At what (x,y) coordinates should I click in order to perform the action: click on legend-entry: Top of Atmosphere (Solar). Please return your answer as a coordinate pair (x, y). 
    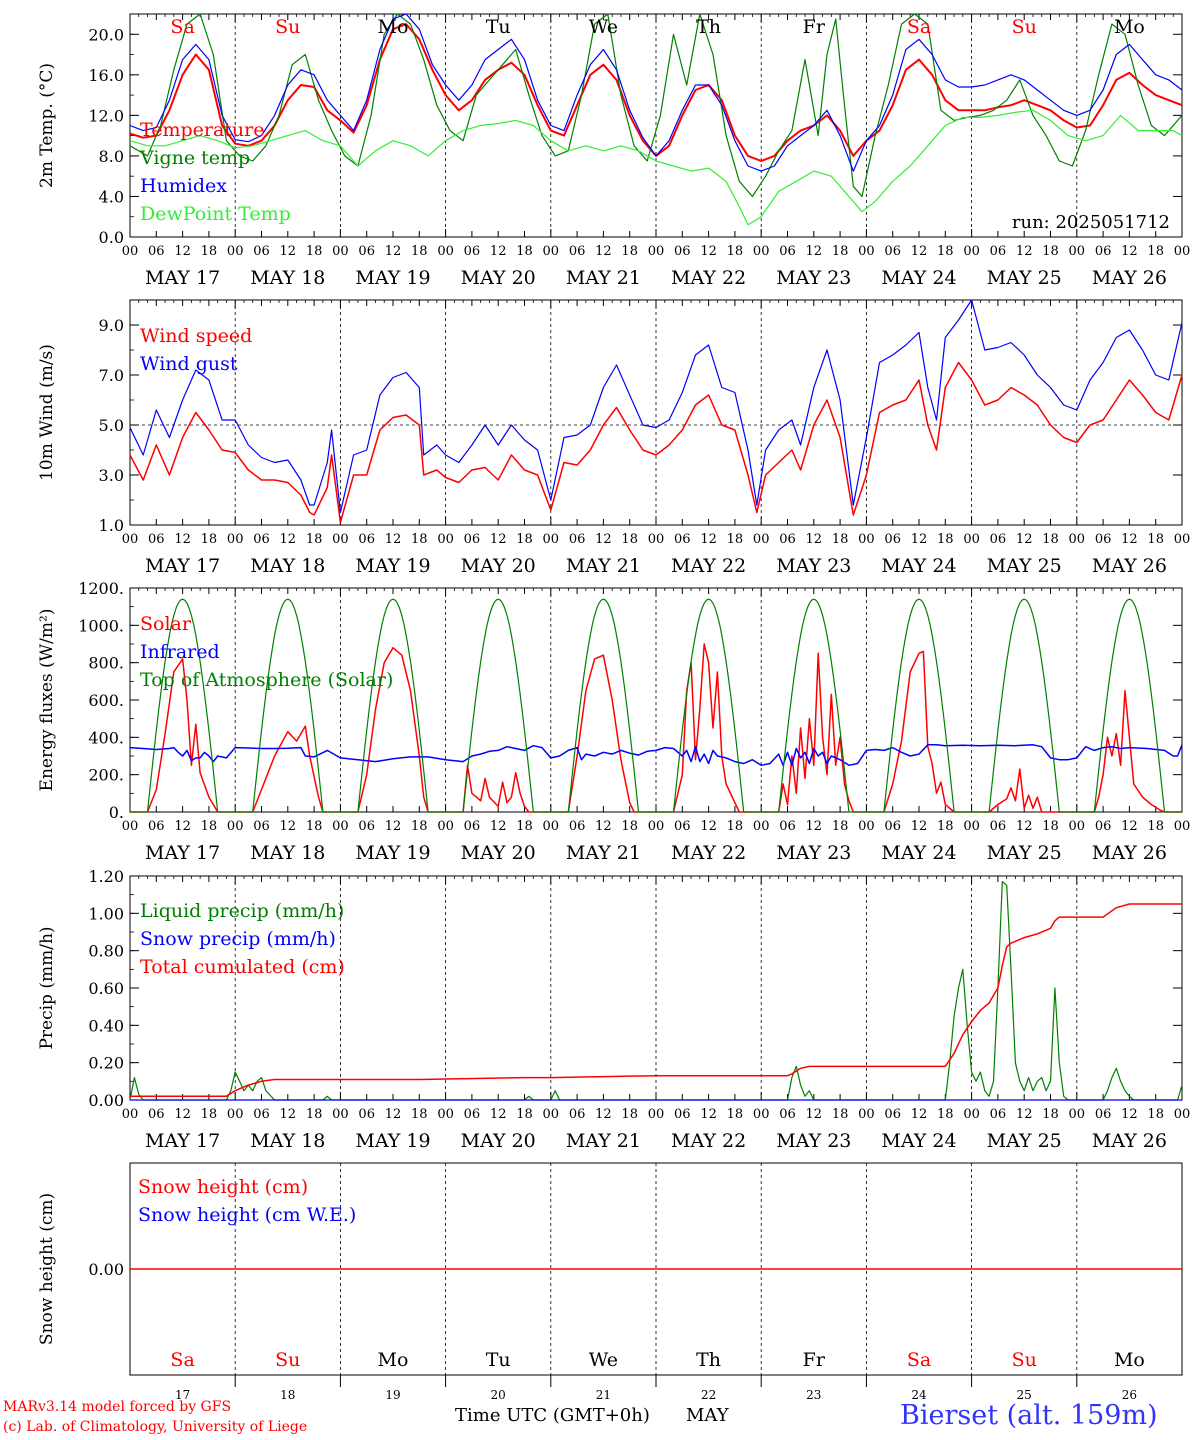
    Looking at the image, I should click on (266, 680).